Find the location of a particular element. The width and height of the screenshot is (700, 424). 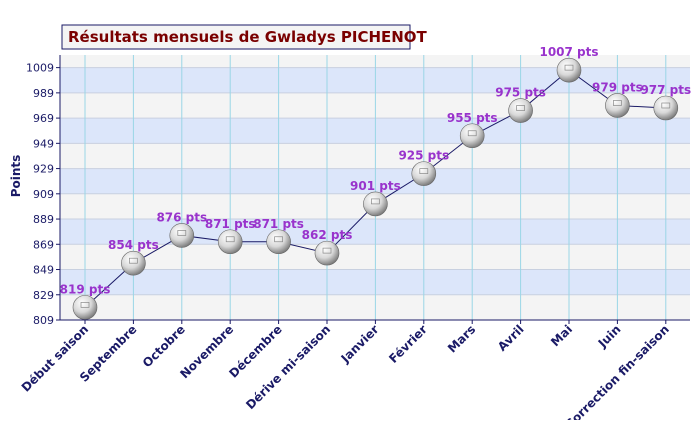

data-label: 977 pts is located at coordinates (665, 90).